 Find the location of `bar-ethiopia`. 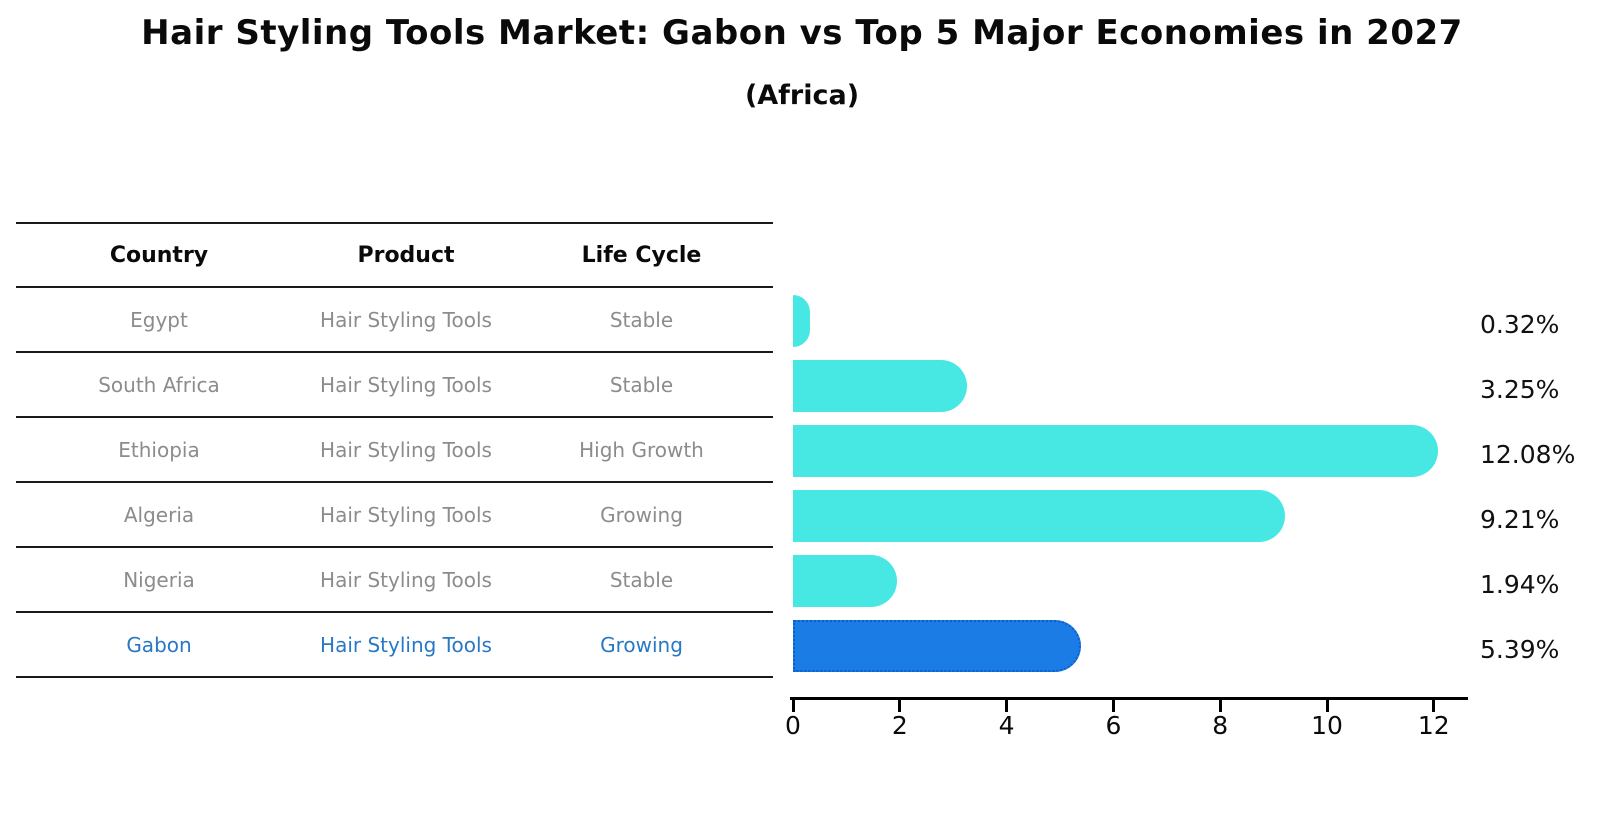

bar-ethiopia is located at coordinates (1116, 450).